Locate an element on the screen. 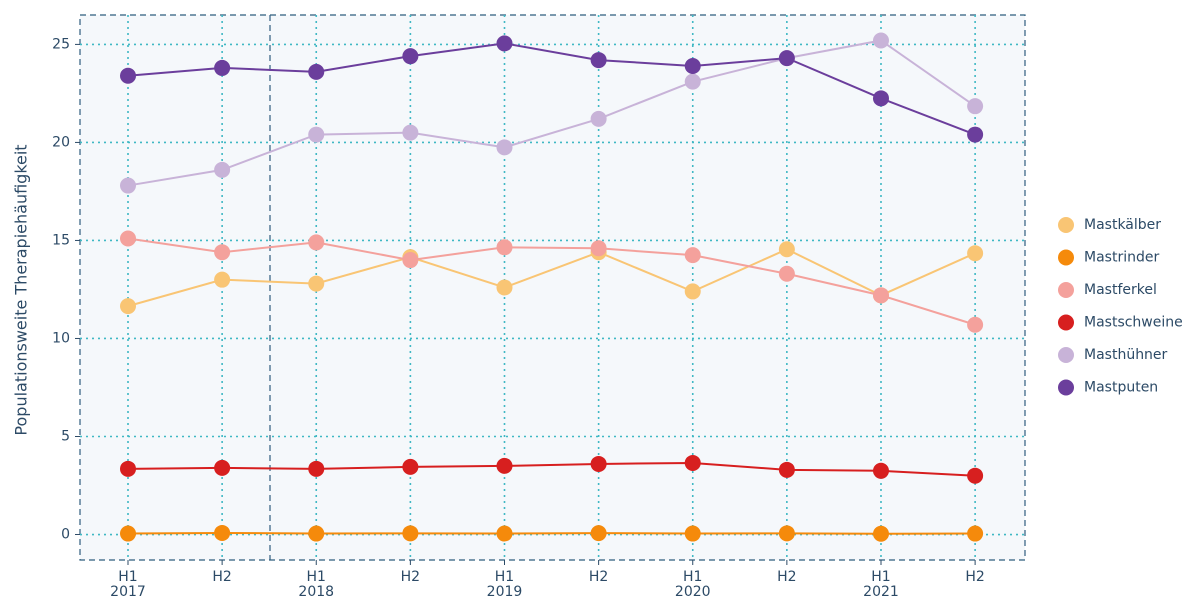 The height and width of the screenshot is (602, 1186). x-group-label: 2020 is located at coordinates (693, 591).